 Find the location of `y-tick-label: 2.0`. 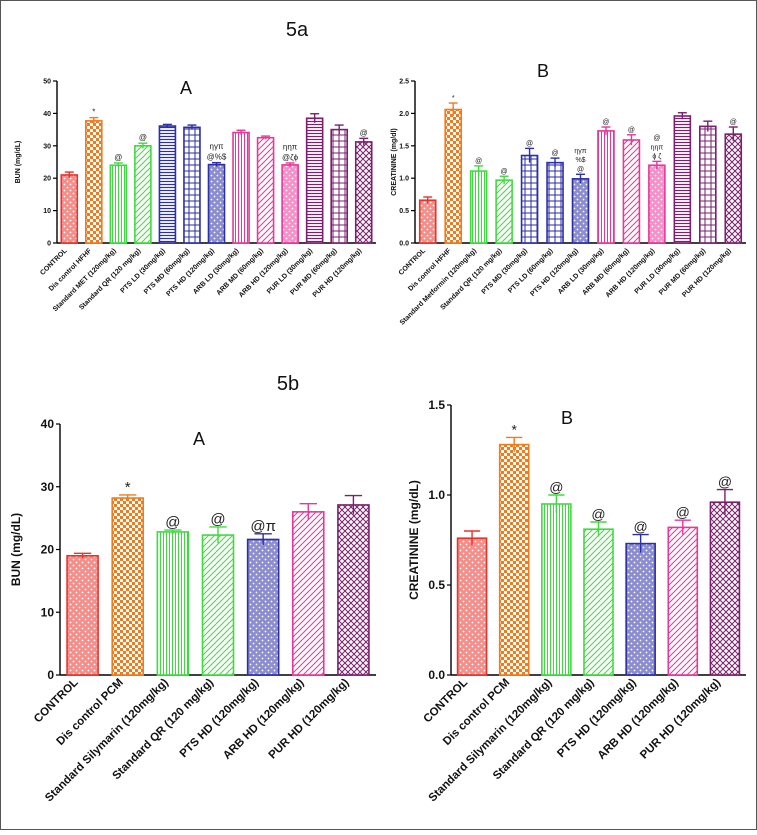

y-tick-label: 2.0 is located at coordinates (404, 114).